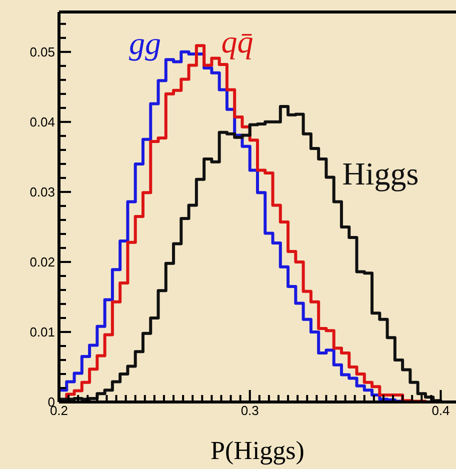  I want to click on x-axis-title: P(Higgs), so click(257, 450).